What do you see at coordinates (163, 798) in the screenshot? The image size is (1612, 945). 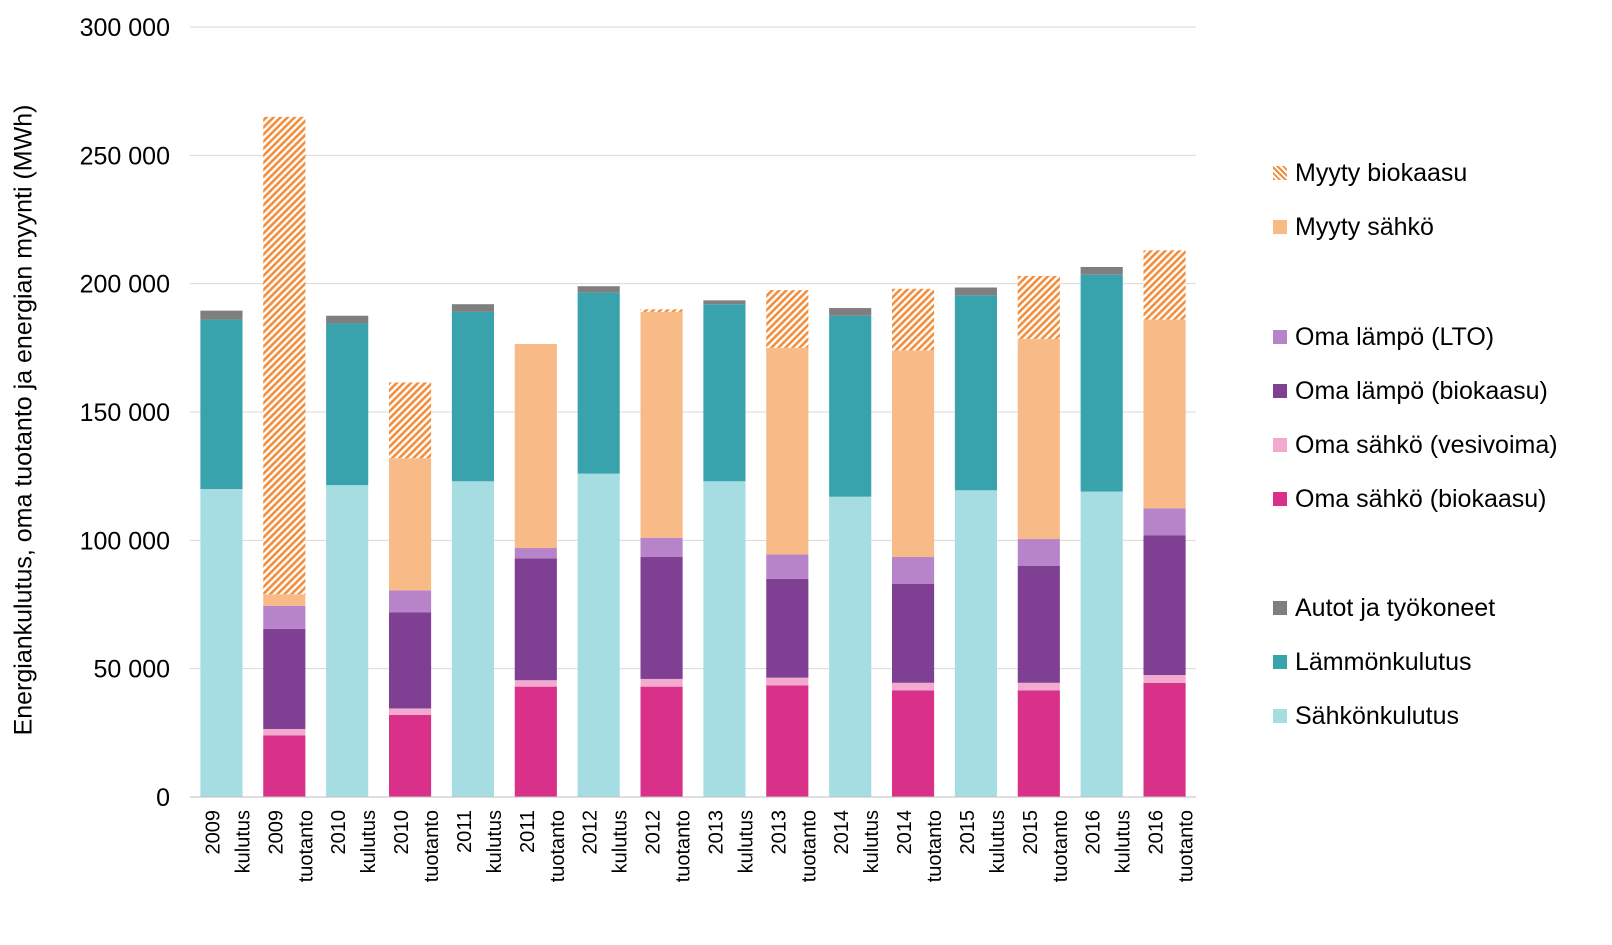 I see `y-tick-label: 0` at bounding box center [163, 798].